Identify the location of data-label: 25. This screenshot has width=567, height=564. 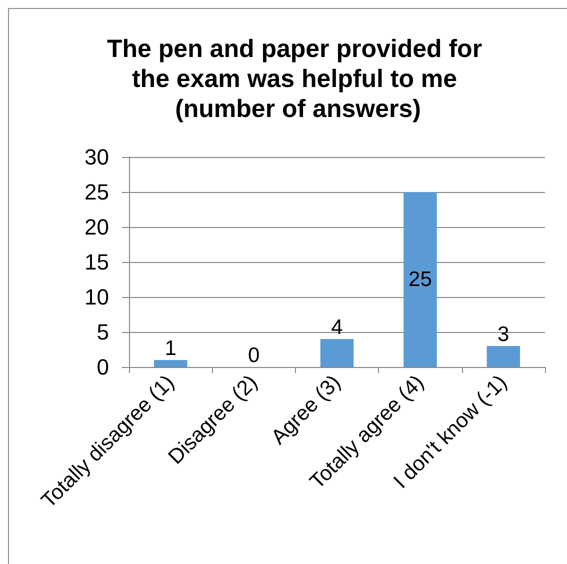
(420, 279).